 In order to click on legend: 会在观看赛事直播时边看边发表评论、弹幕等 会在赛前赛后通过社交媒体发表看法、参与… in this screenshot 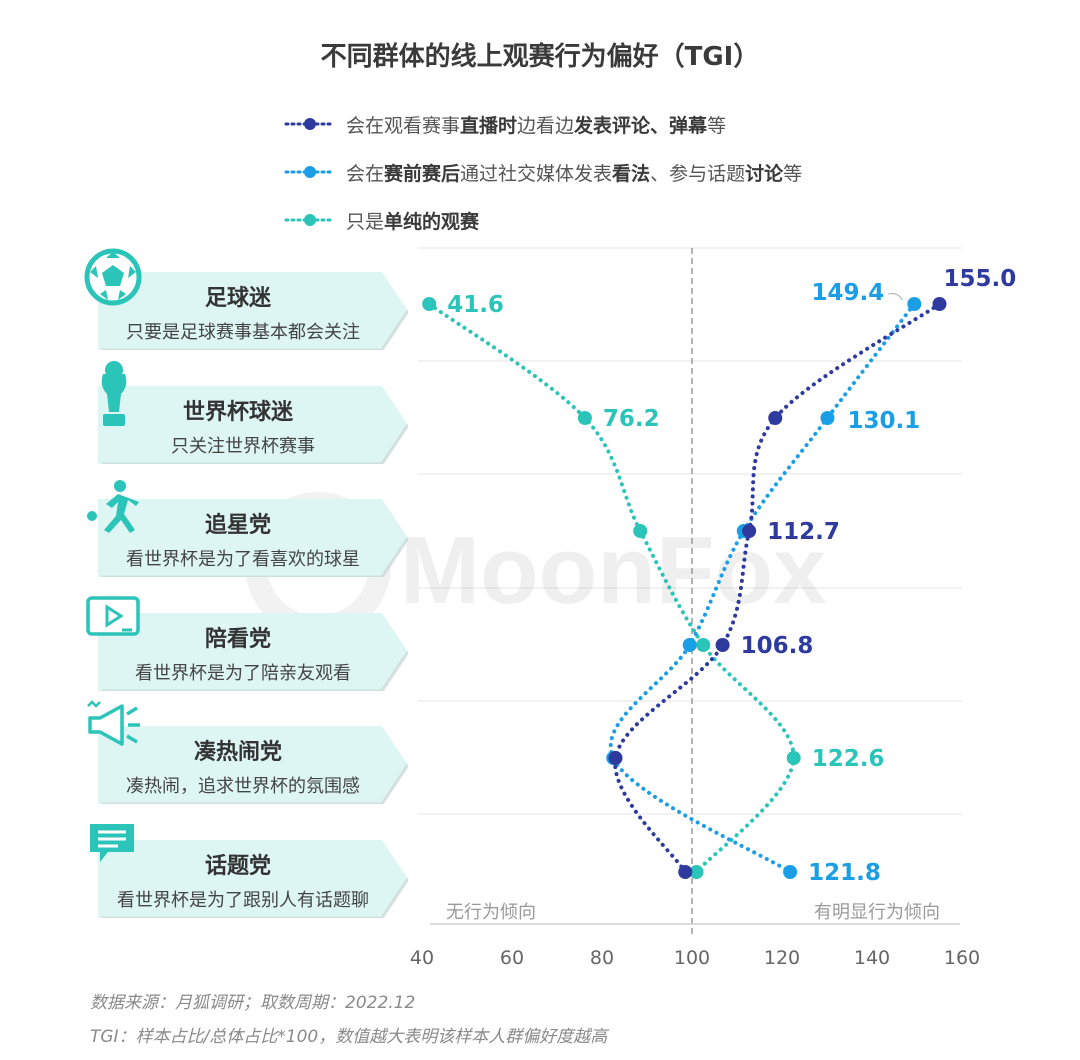, I will do `click(543, 172)`.